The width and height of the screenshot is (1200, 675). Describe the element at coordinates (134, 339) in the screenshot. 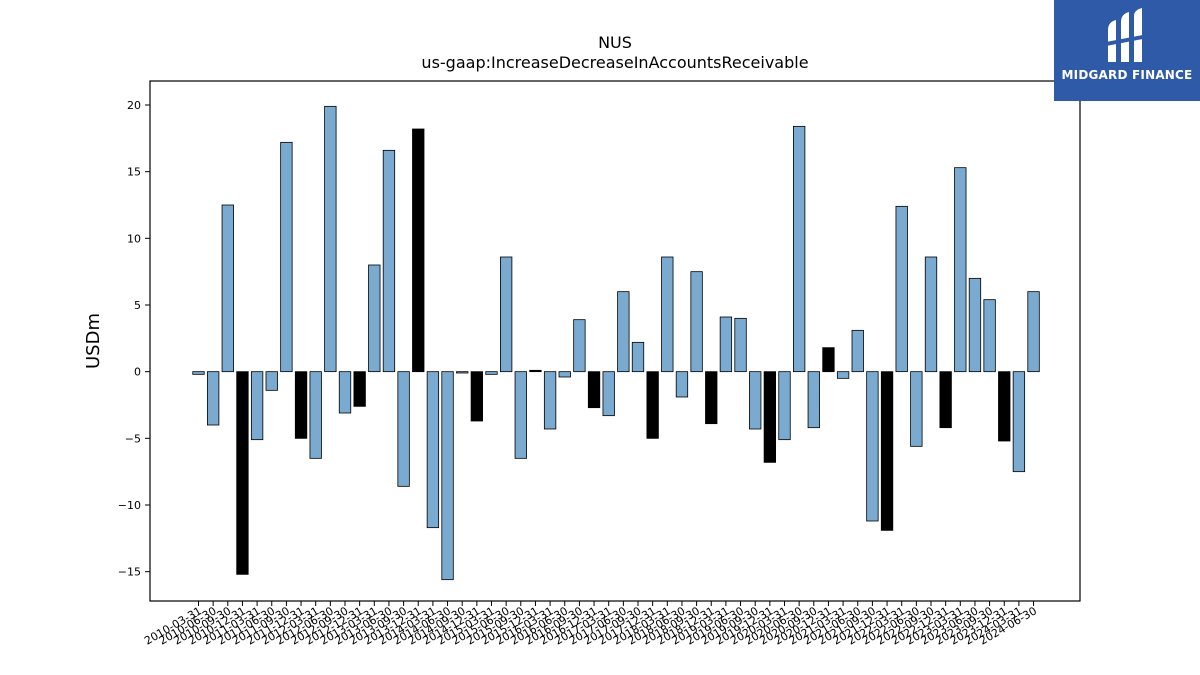

I see `y-axis: −15 −10 −5 0 5 10 15 20` at that location.